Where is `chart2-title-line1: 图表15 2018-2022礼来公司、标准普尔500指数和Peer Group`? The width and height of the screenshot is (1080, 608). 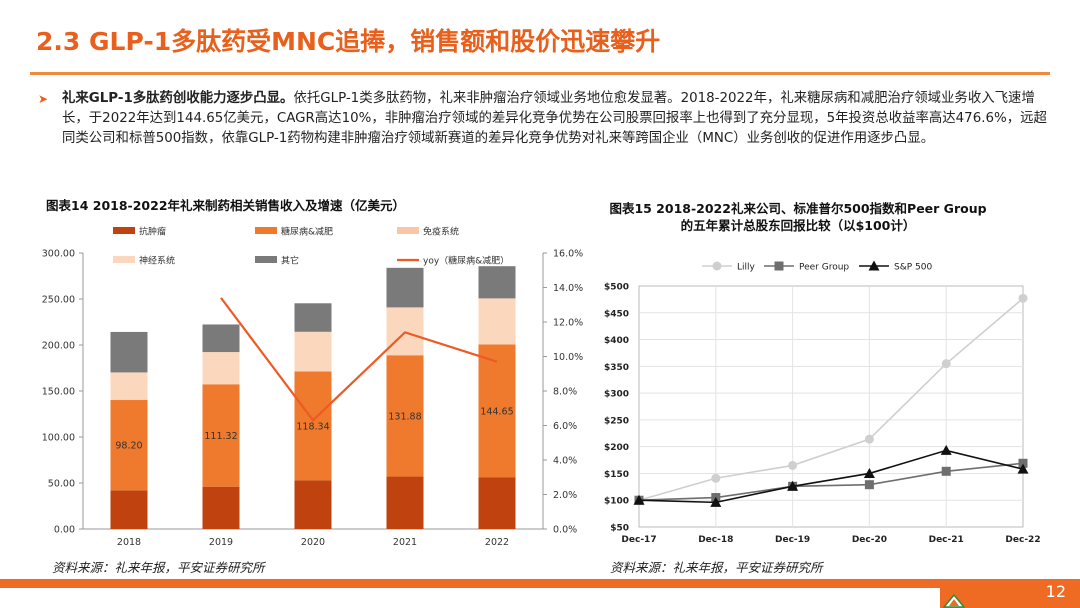 chart2-title-line1: 图表15 2018-2022礼来公司、标准普尔500指数和Peer Group is located at coordinates (798, 208).